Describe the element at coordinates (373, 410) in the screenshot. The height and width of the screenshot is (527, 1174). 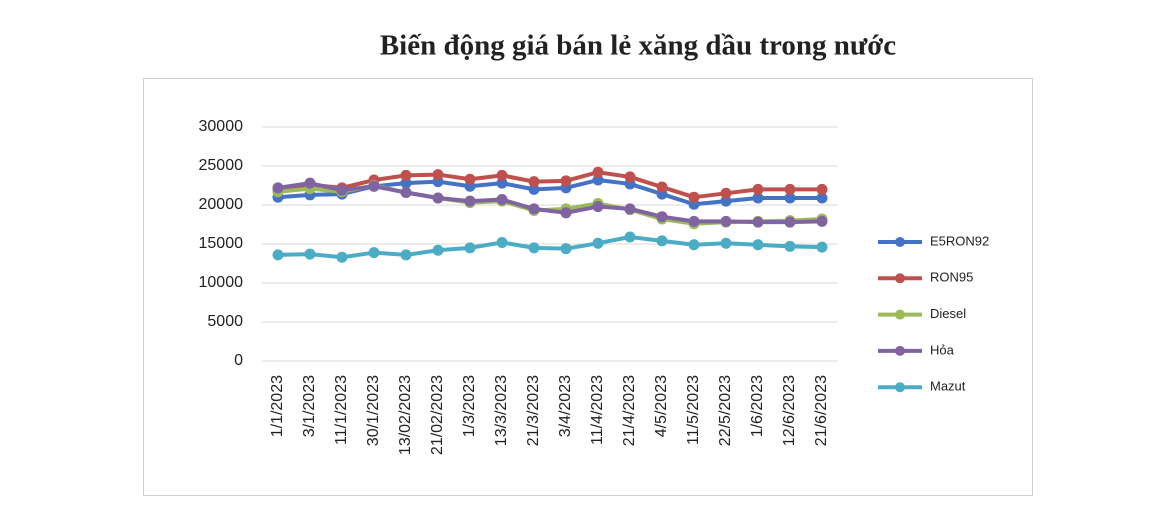
I see `x-tick-label: 30/1/2023` at that location.